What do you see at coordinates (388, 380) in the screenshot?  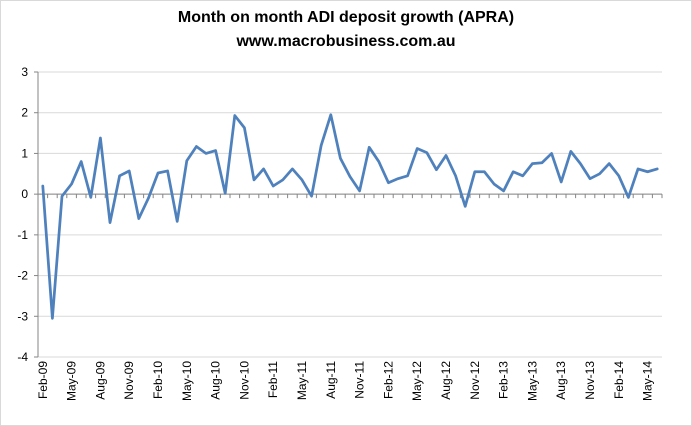 I see `x-tick-label: Feb-12` at bounding box center [388, 380].